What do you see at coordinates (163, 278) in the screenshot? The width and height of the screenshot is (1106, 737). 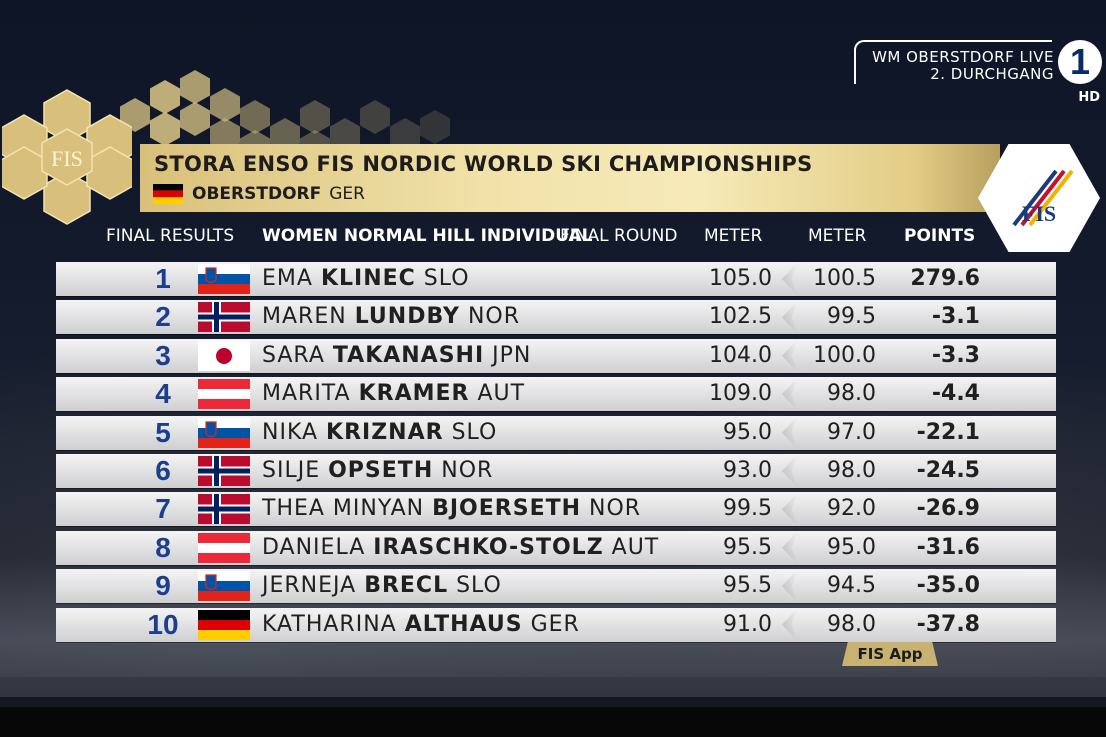 I see `rank-number: 1` at bounding box center [163, 278].